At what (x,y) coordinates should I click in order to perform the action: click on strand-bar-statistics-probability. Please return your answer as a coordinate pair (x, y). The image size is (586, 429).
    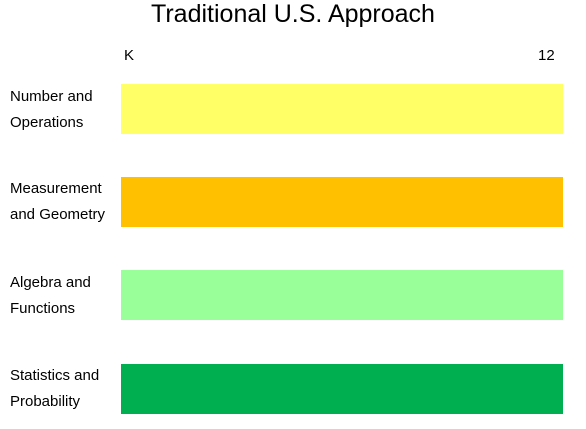
    Looking at the image, I should click on (342, 389).